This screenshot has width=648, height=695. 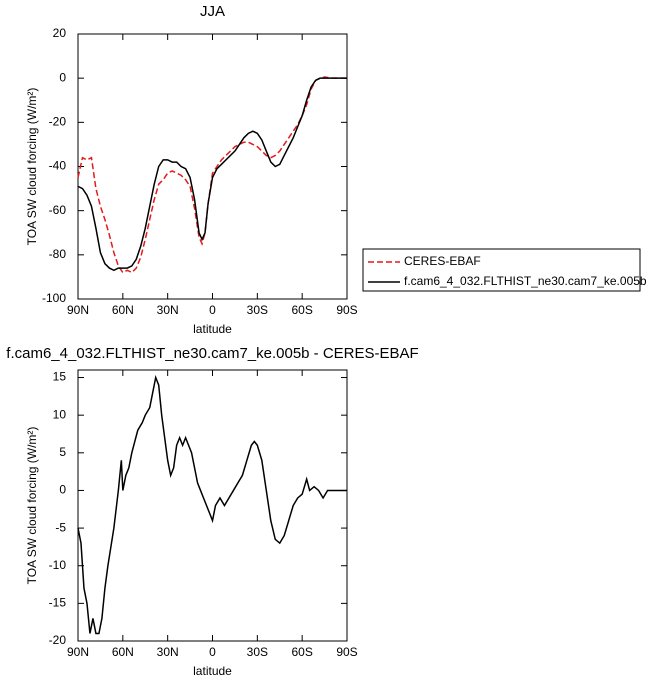 I want to click on legend-label: CERES-EBAF, so click(x=442, y=261).